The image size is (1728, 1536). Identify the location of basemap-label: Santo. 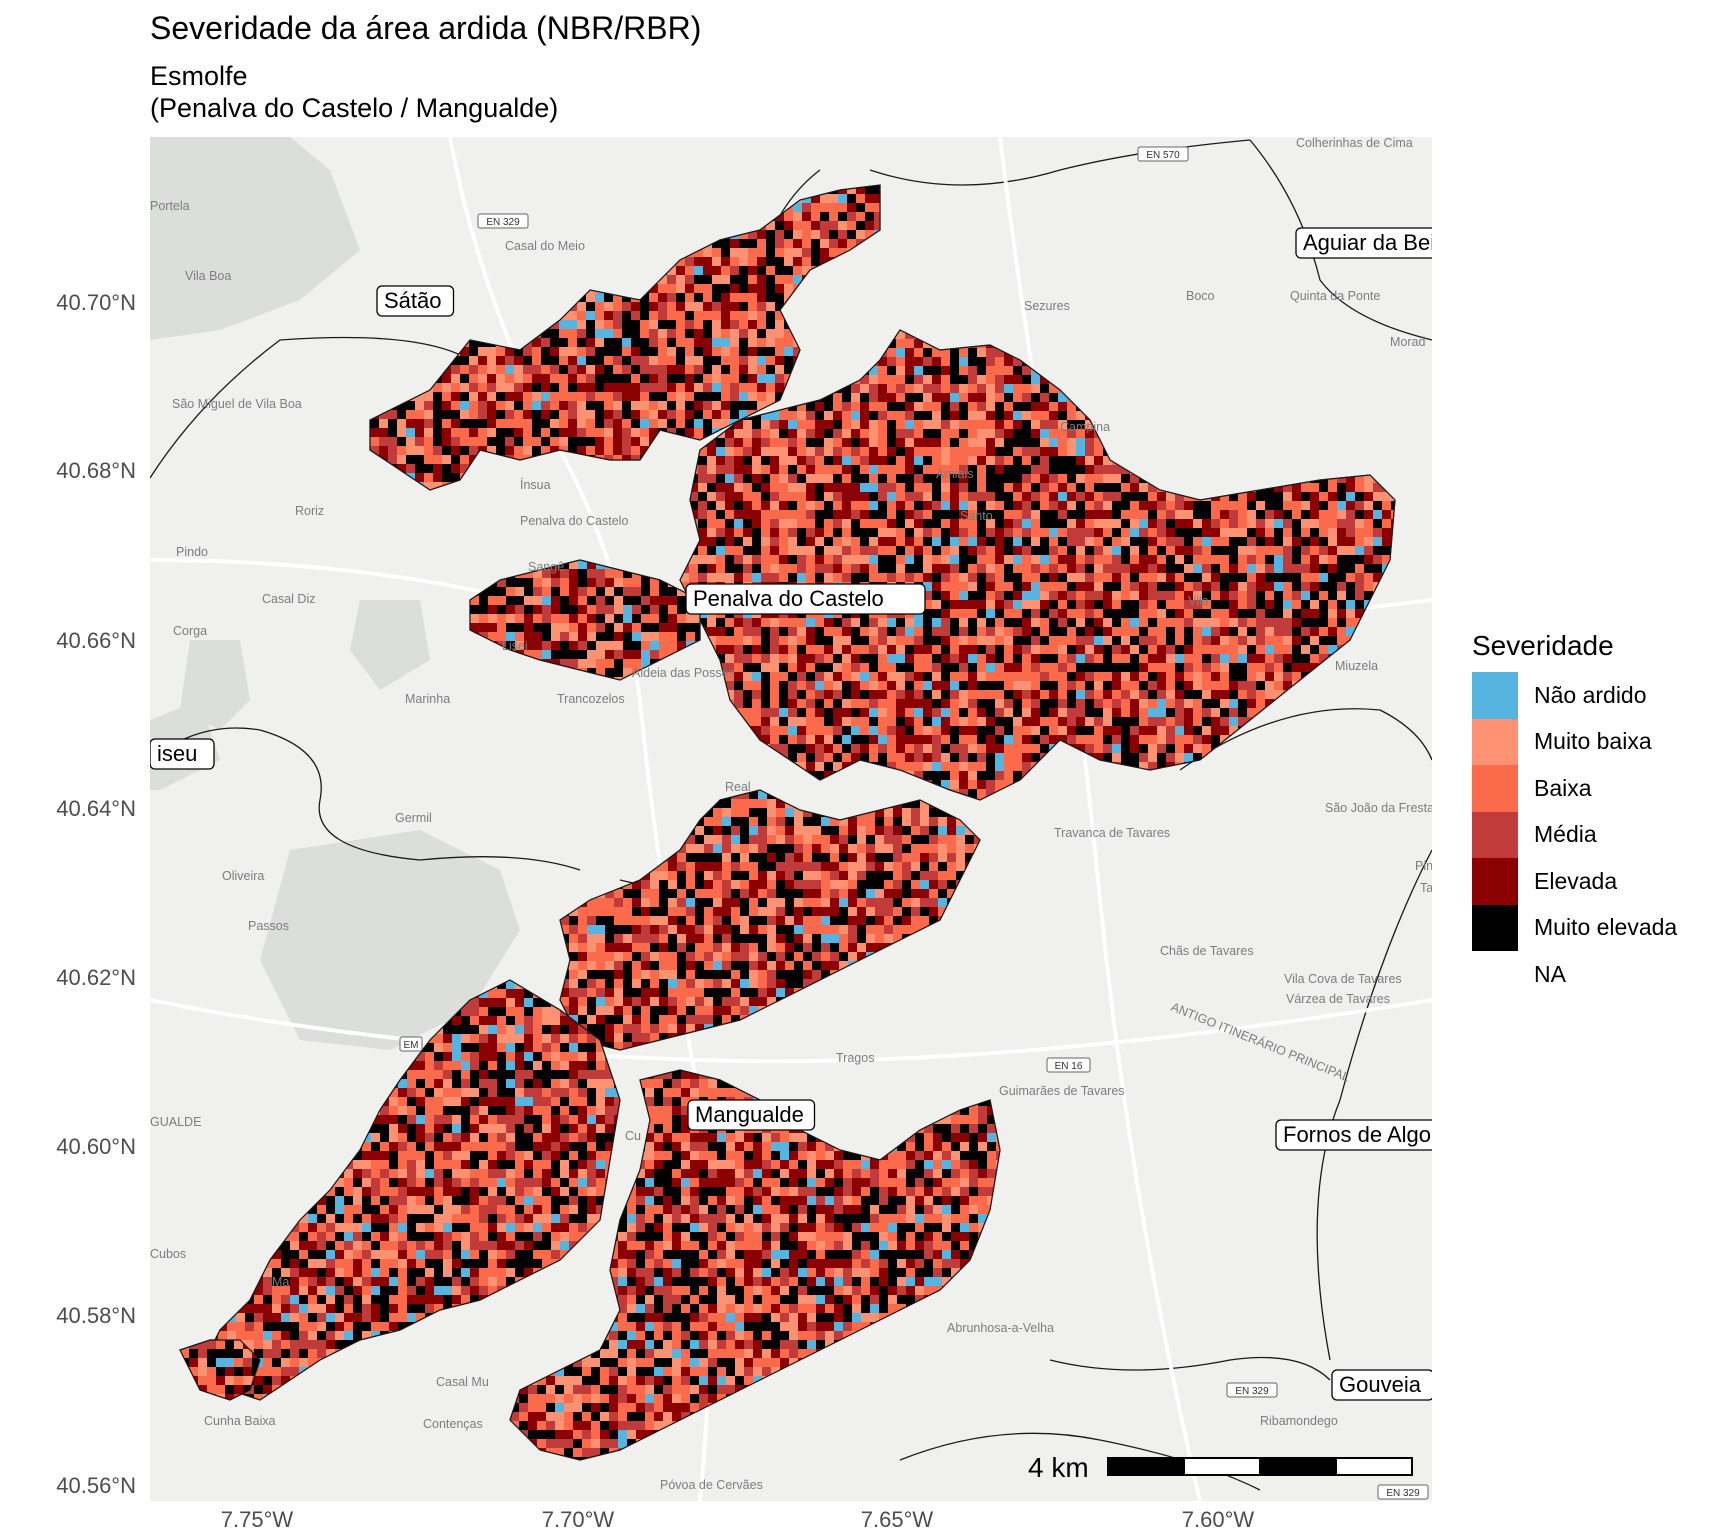
(976, 516).